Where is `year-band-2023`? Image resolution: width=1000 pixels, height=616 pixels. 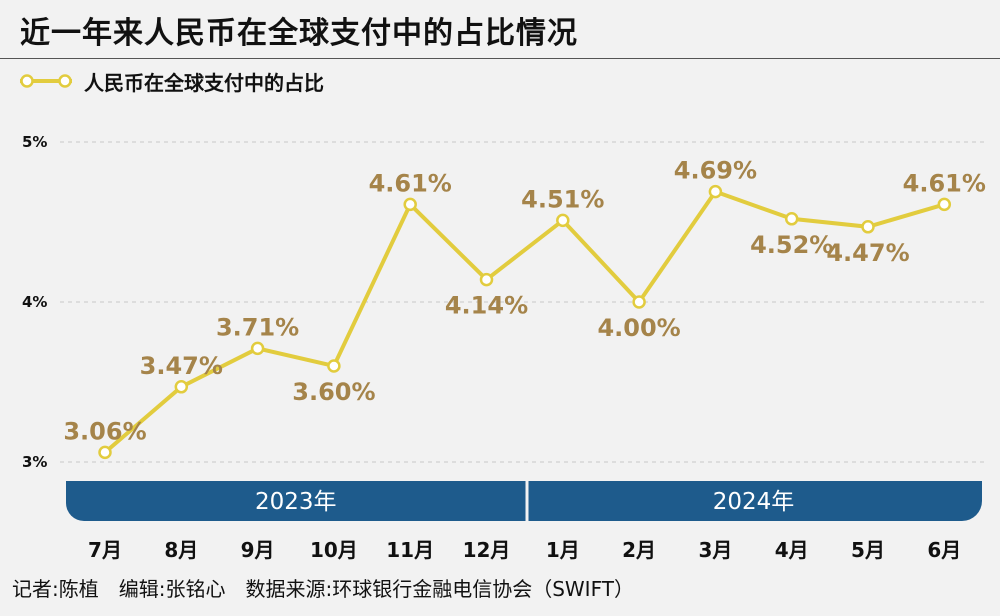 year-band-2023 is located at coordinates (296, 501).